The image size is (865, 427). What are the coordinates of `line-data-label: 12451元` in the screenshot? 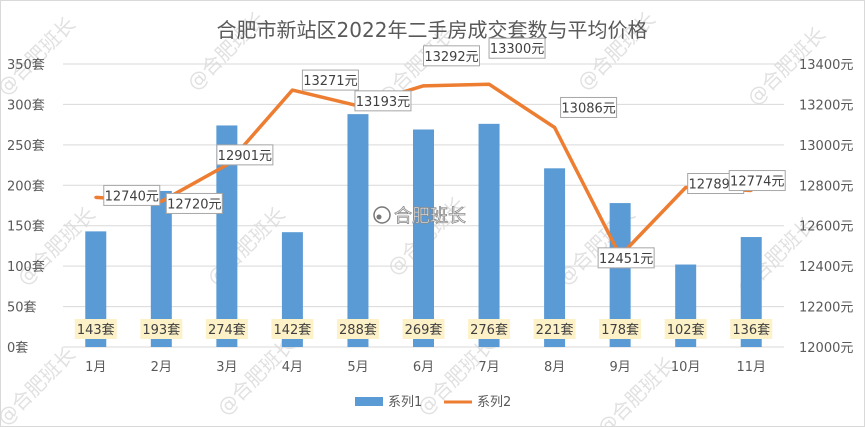 It's located at (626, 259).